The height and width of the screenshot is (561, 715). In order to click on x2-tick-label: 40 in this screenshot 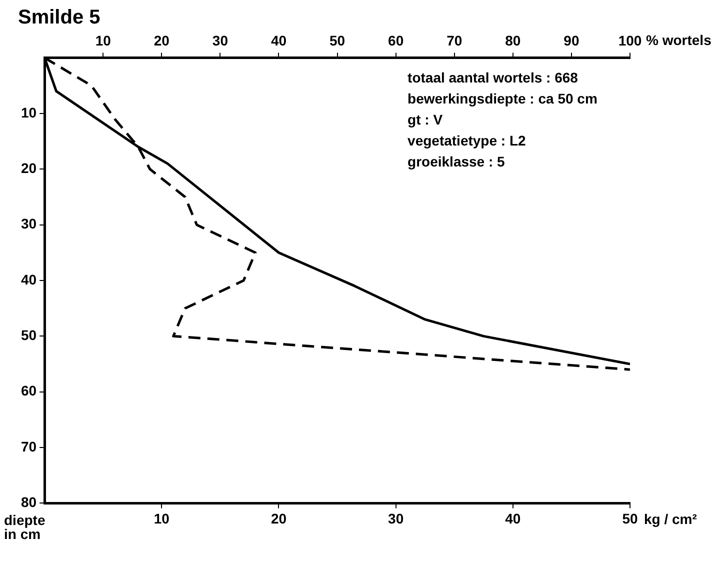, I will do `click(278, 40)`.